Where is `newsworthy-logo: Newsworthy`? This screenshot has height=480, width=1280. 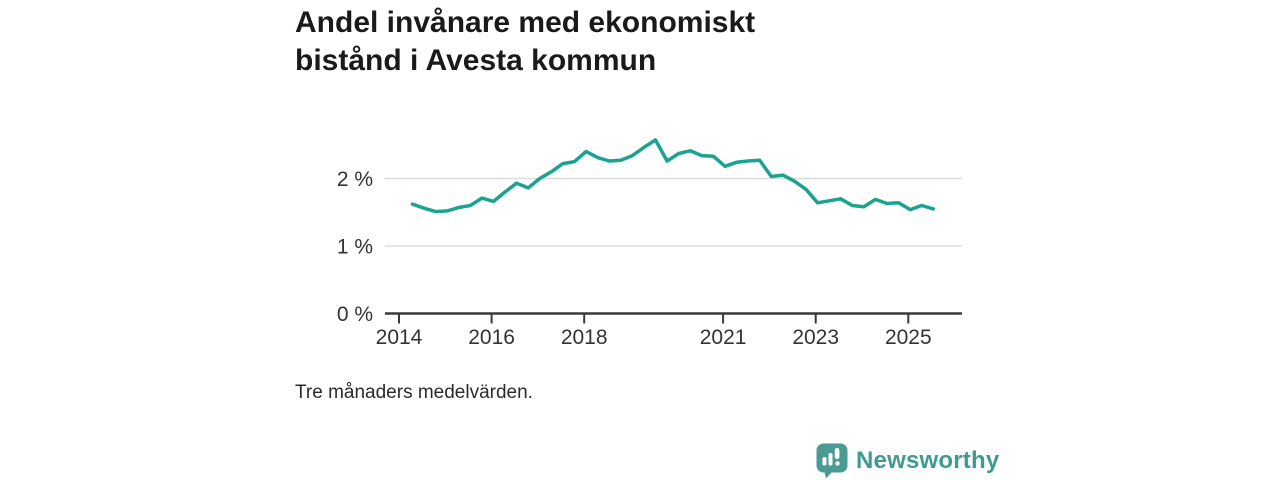
newsworthy-logo: Newsworthy is located at coordinates (907, 460).